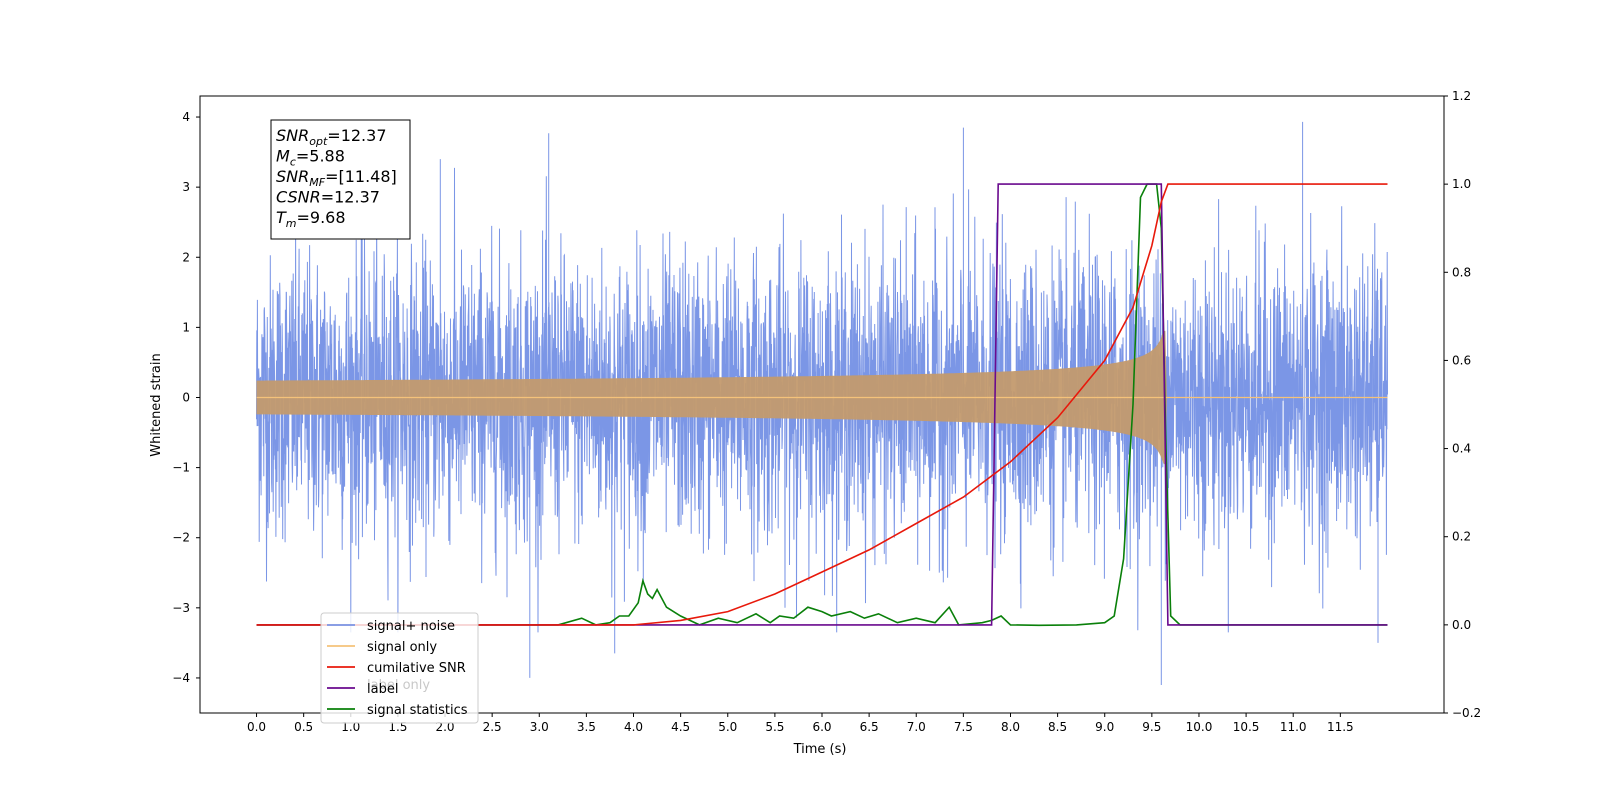 This screenshot has width=1600, height=800. I want to click on x-tick-label: 0.0, so click(256, 727).